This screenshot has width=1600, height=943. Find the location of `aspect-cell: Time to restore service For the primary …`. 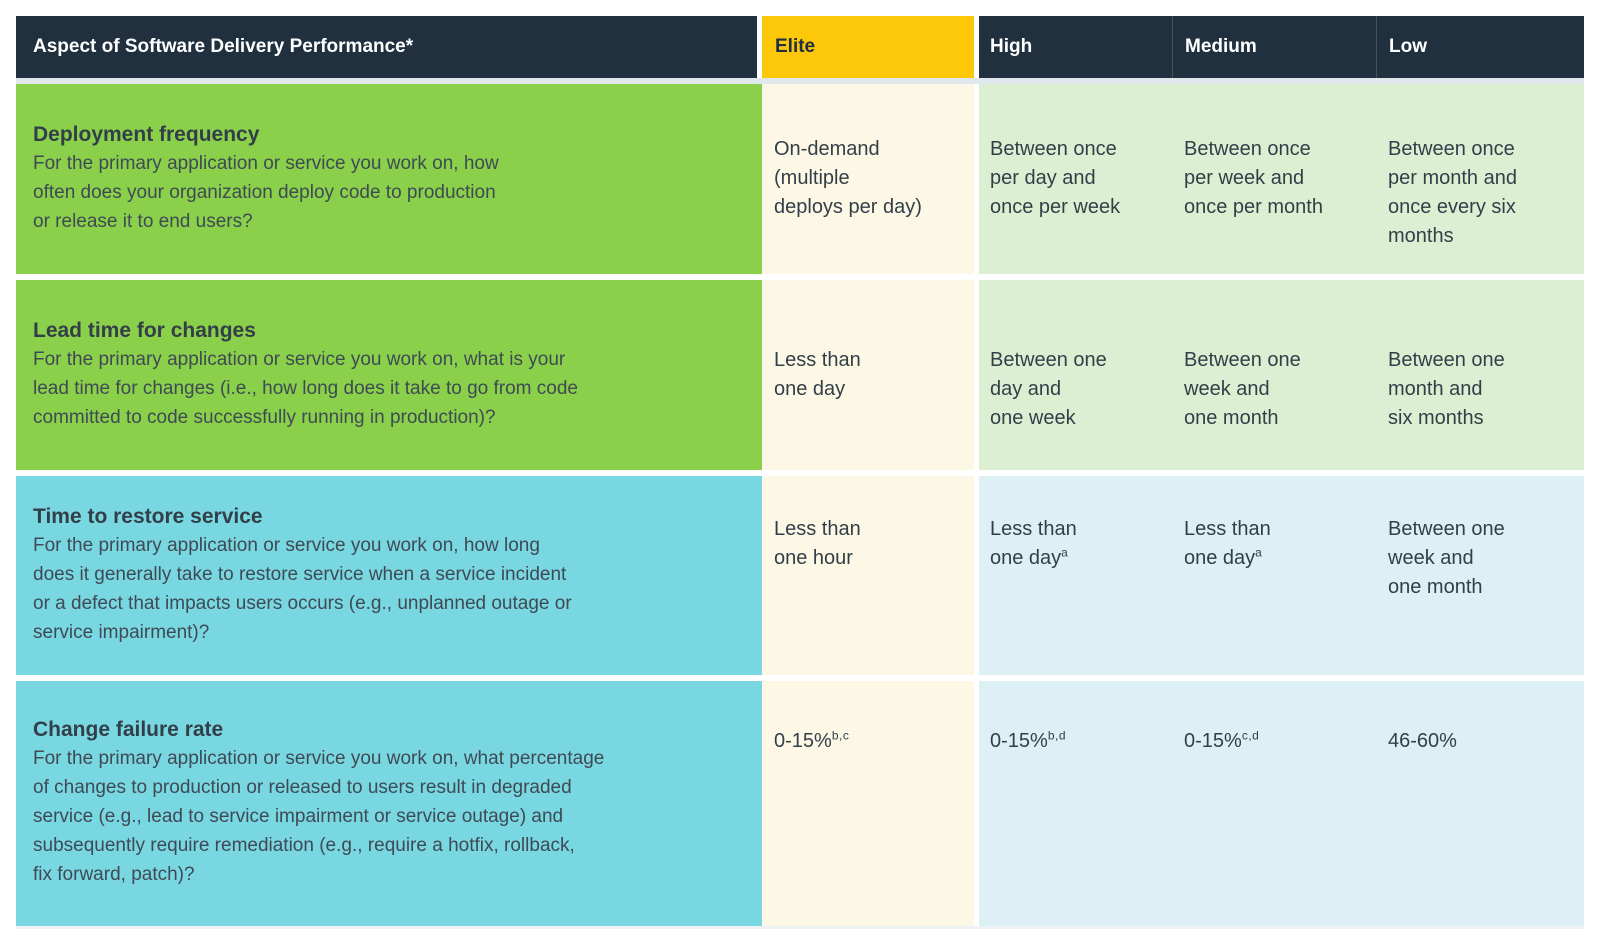

aspect-cell: Time to restore service For the primary … is located at coordinates (389, 575).